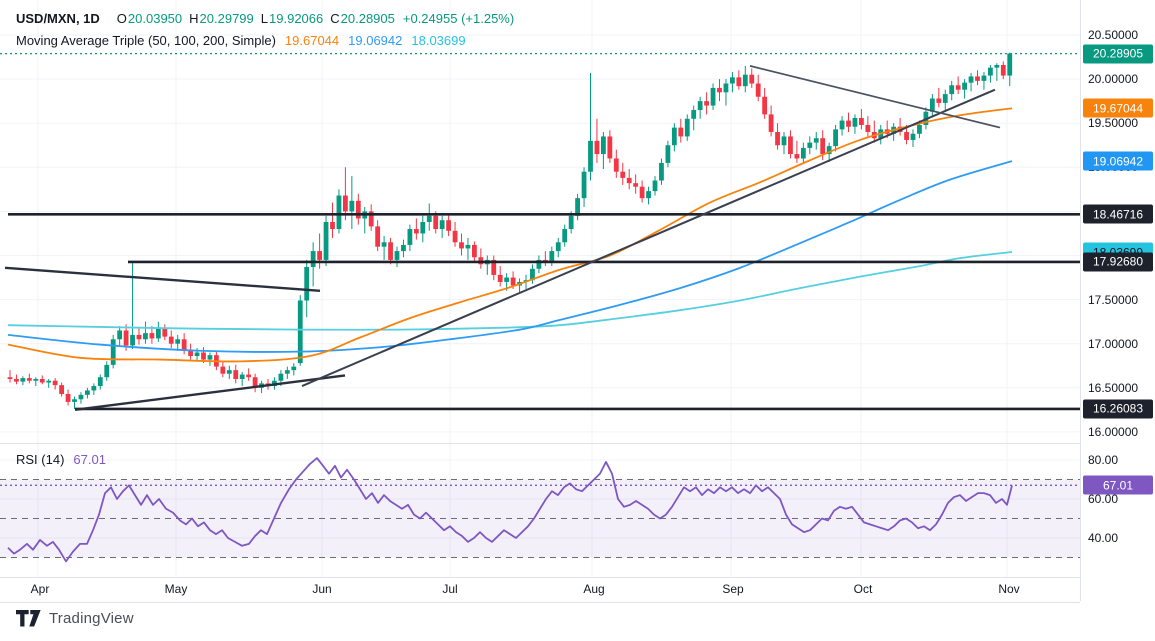  I want to click on rsi-line, so click(510, 510).